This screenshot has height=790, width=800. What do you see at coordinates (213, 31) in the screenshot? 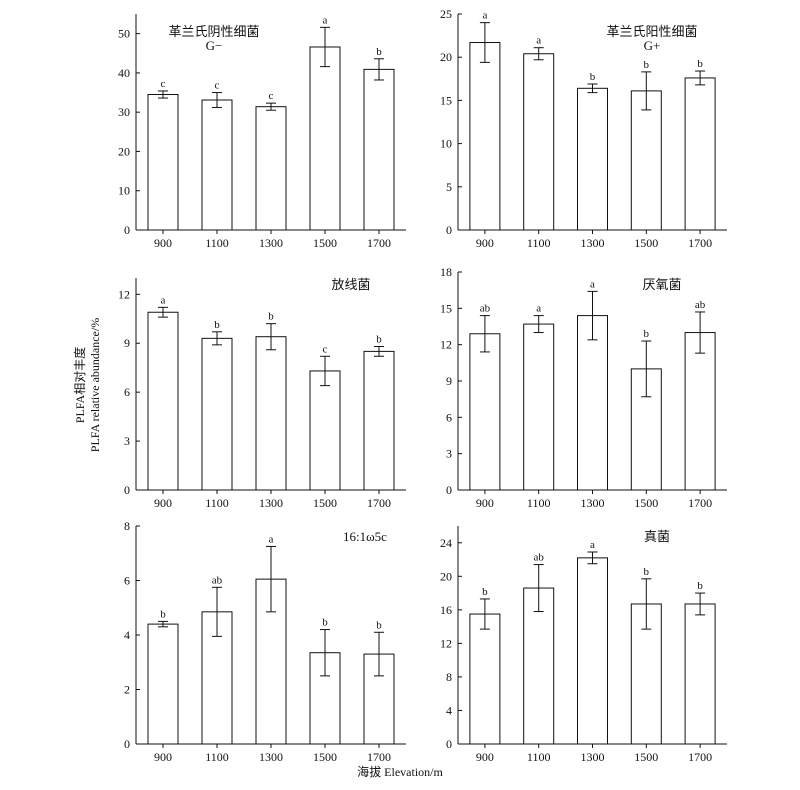
I see `panel-title: 革兰氏阴性细菌` at bounding box center [213, 31].